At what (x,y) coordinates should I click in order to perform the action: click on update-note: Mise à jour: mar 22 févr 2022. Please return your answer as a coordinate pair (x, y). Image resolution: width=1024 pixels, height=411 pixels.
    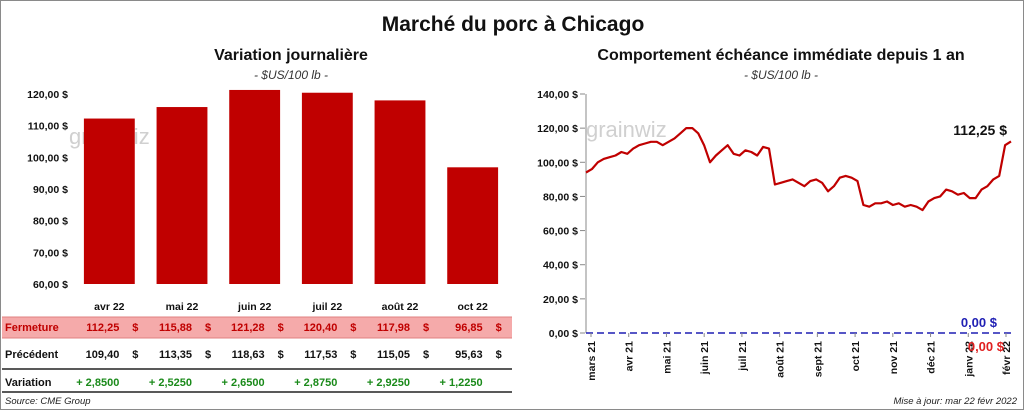
    Looking at the image, I should click on (955, 401).